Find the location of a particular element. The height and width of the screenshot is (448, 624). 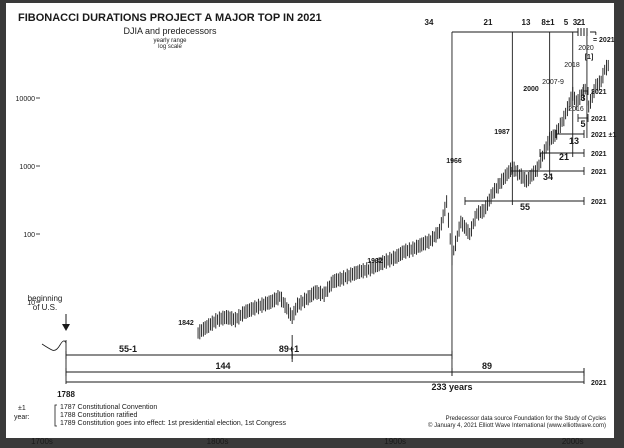

start-year-label: 1788 is located at coordinates (66, 394).